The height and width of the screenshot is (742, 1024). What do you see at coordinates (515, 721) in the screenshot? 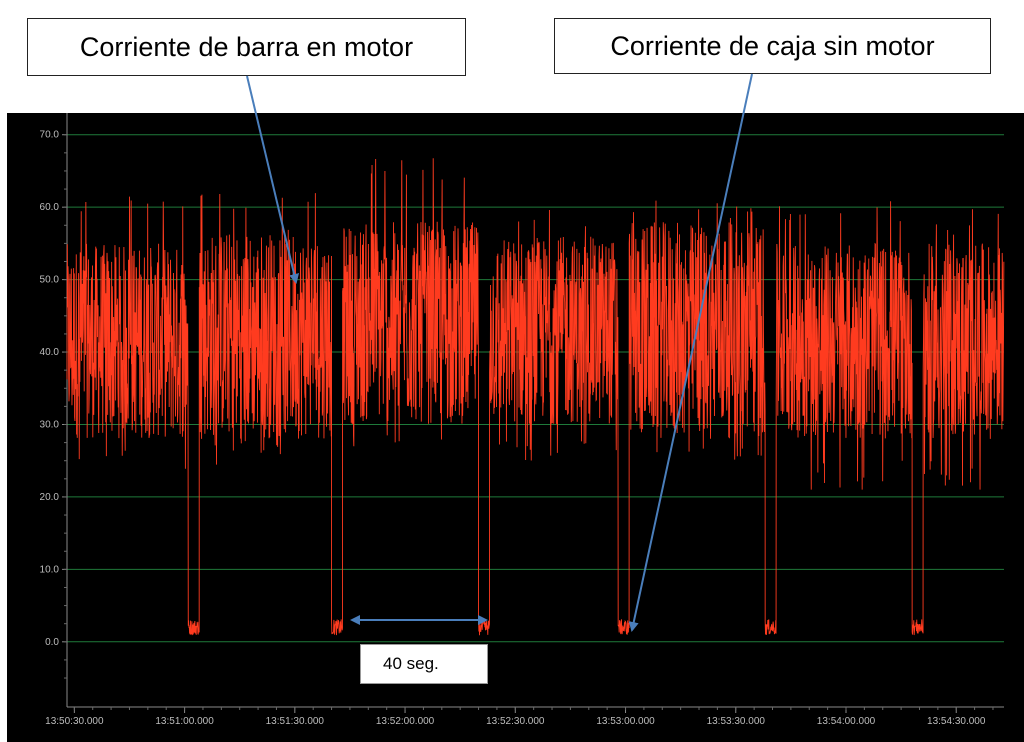
I see `x-tick-label: 13:52:30.000` at bounding box center [515, 721].